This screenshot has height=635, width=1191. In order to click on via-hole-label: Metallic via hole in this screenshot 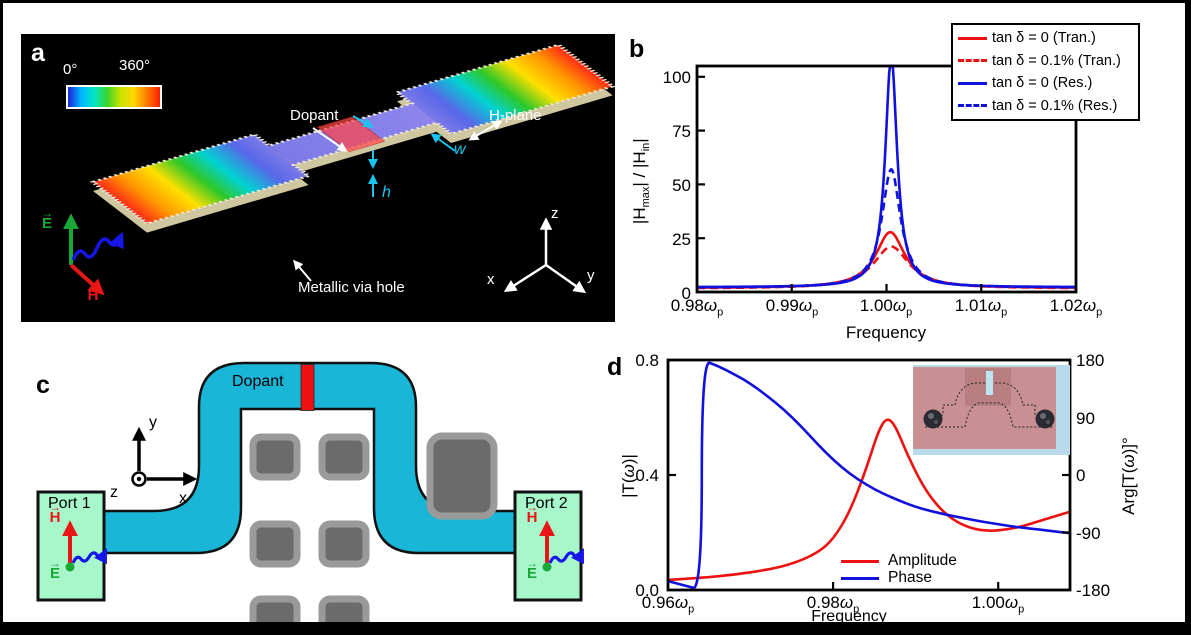, I will do `click(351, 287)`.